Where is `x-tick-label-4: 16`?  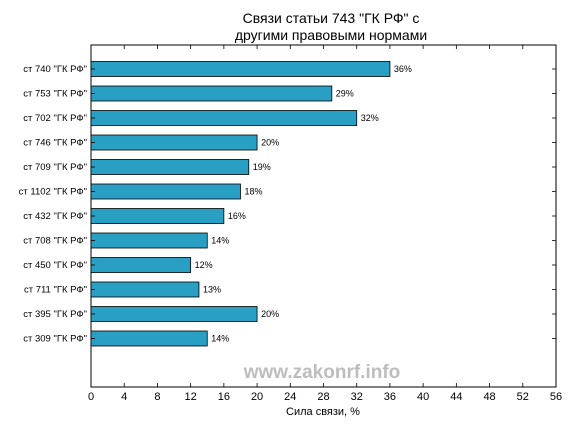
x-tick-label-4: 16 is located at coordinates (224, 397).